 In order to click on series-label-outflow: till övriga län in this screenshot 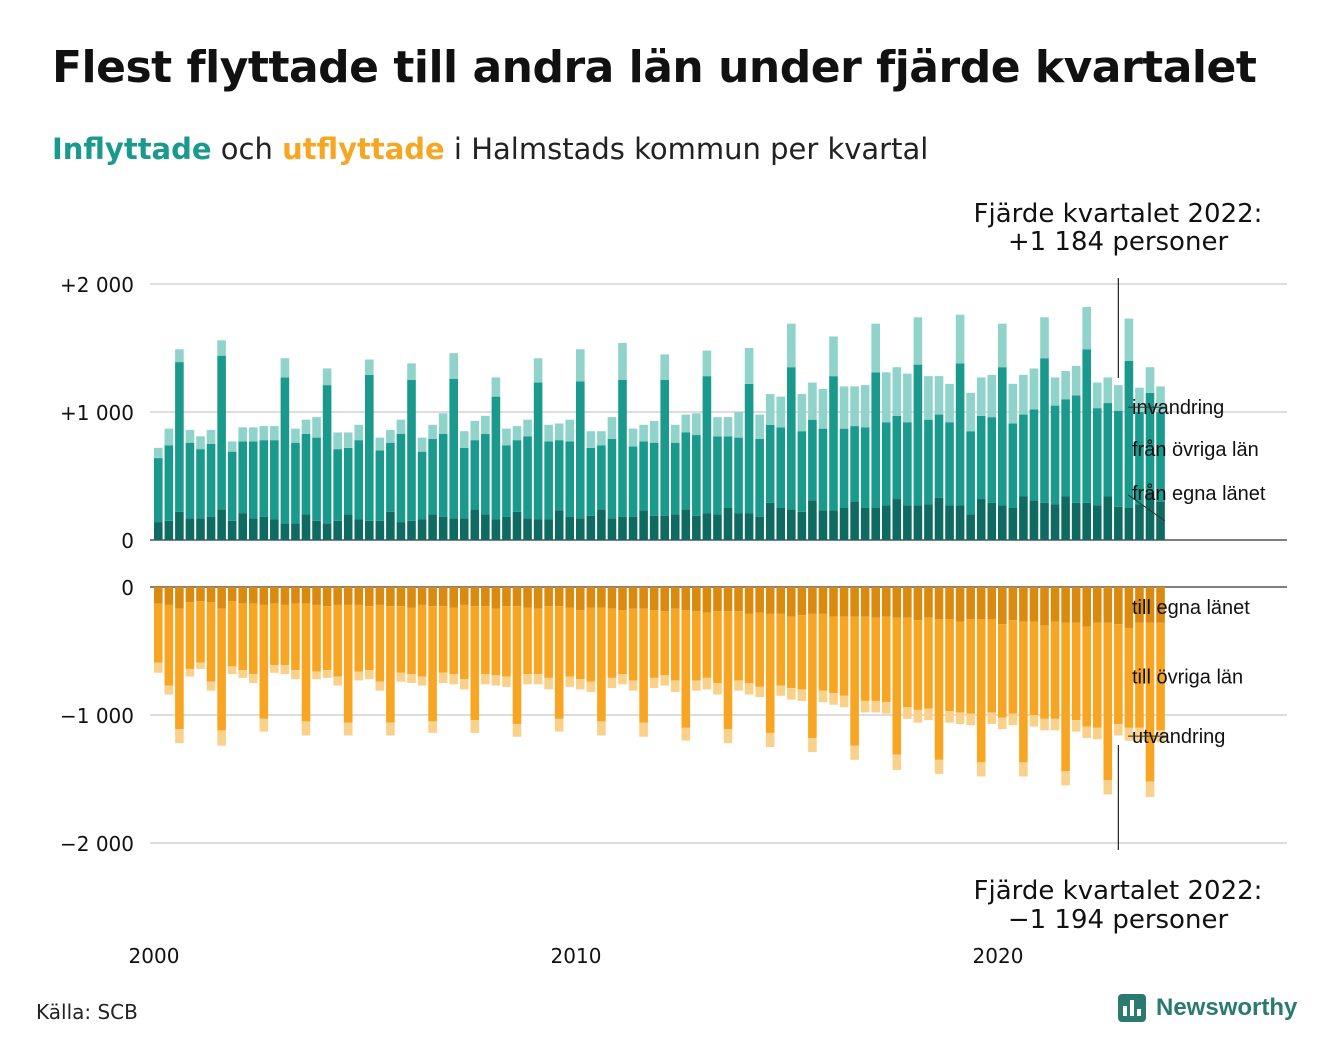, I will do `click(1187, 678)`.